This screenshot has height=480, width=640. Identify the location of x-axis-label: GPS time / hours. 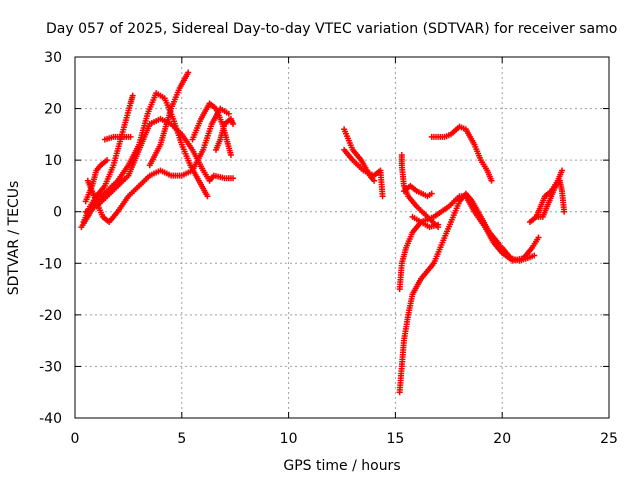
(341, 466).